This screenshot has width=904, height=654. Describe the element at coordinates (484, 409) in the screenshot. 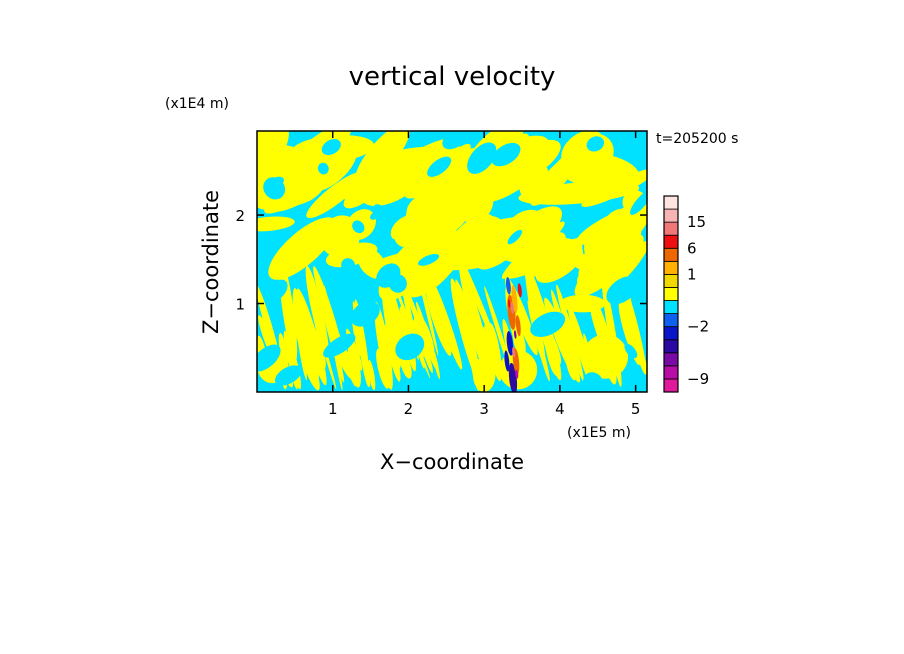

I see `x-tick-label: 3` at that location.